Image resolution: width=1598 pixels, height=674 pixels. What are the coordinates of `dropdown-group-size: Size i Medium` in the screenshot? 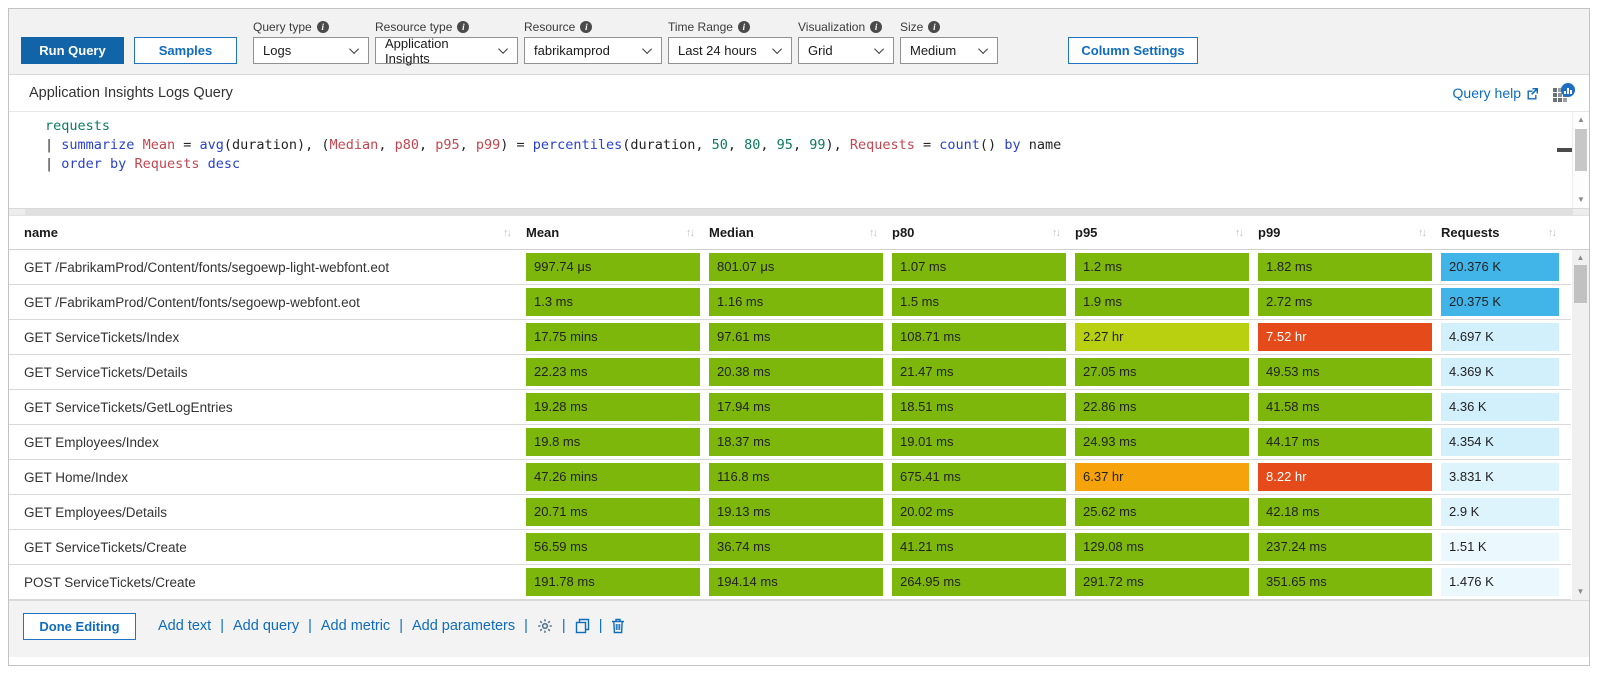 It's located at (949, 42).